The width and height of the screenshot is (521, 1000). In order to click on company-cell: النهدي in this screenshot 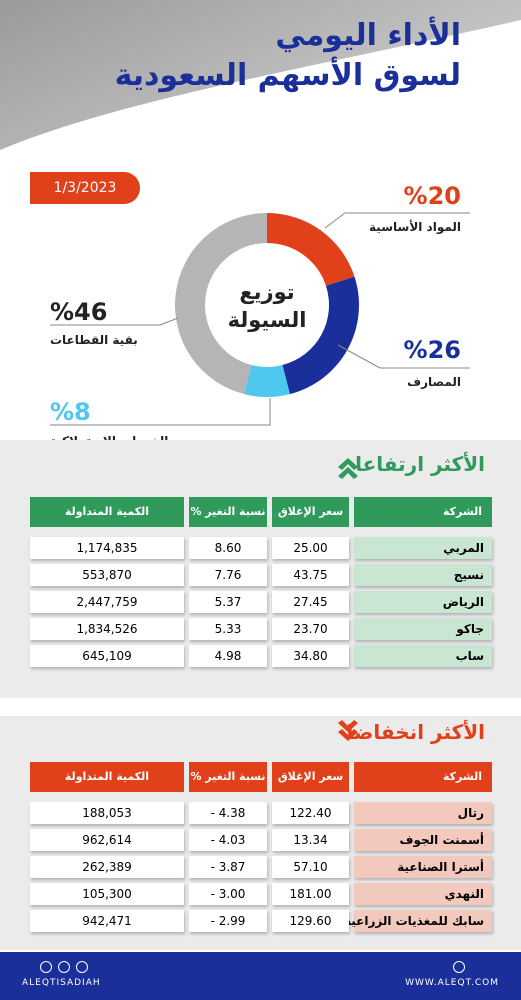, I will do `click(423, 894)`.